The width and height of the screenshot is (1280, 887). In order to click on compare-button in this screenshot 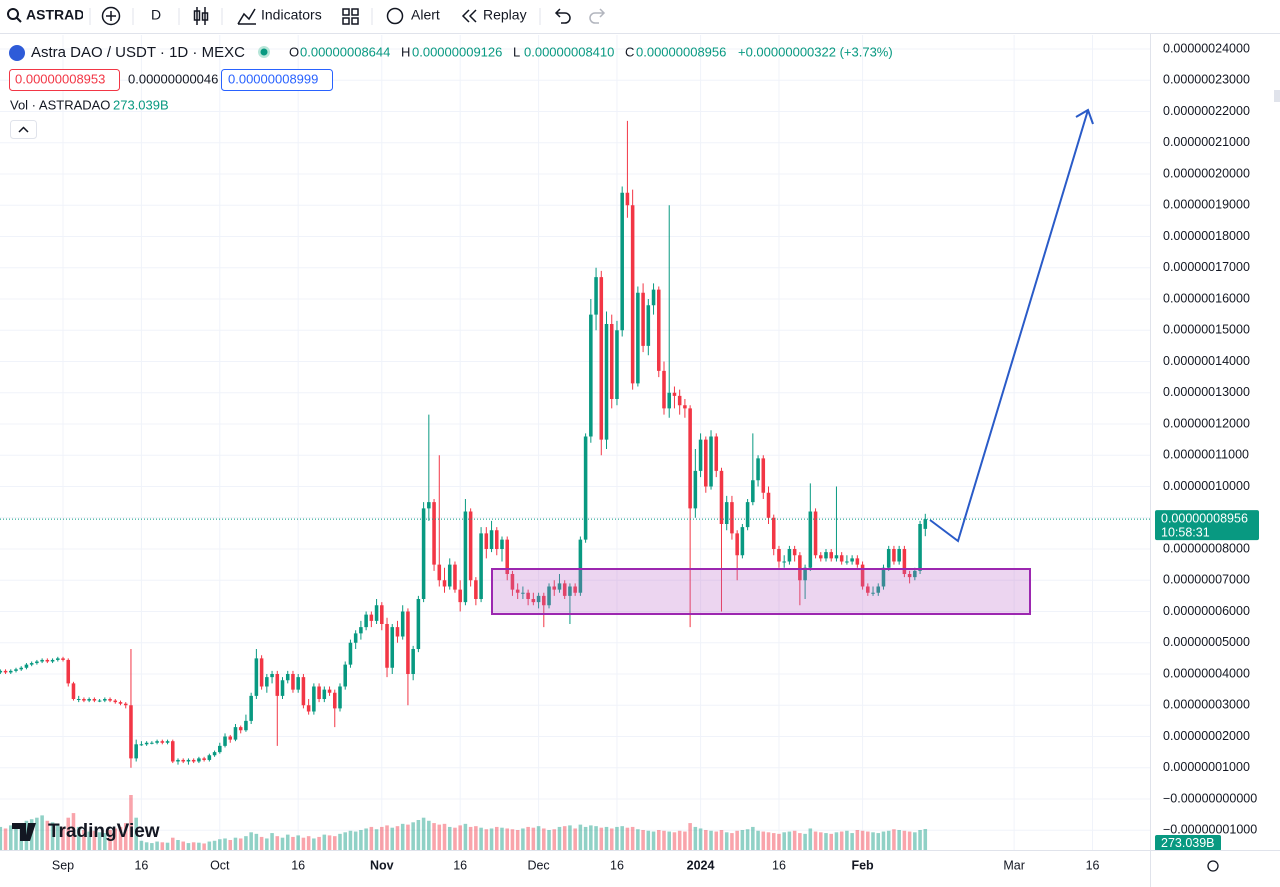, I will do `click(111, 16)`.